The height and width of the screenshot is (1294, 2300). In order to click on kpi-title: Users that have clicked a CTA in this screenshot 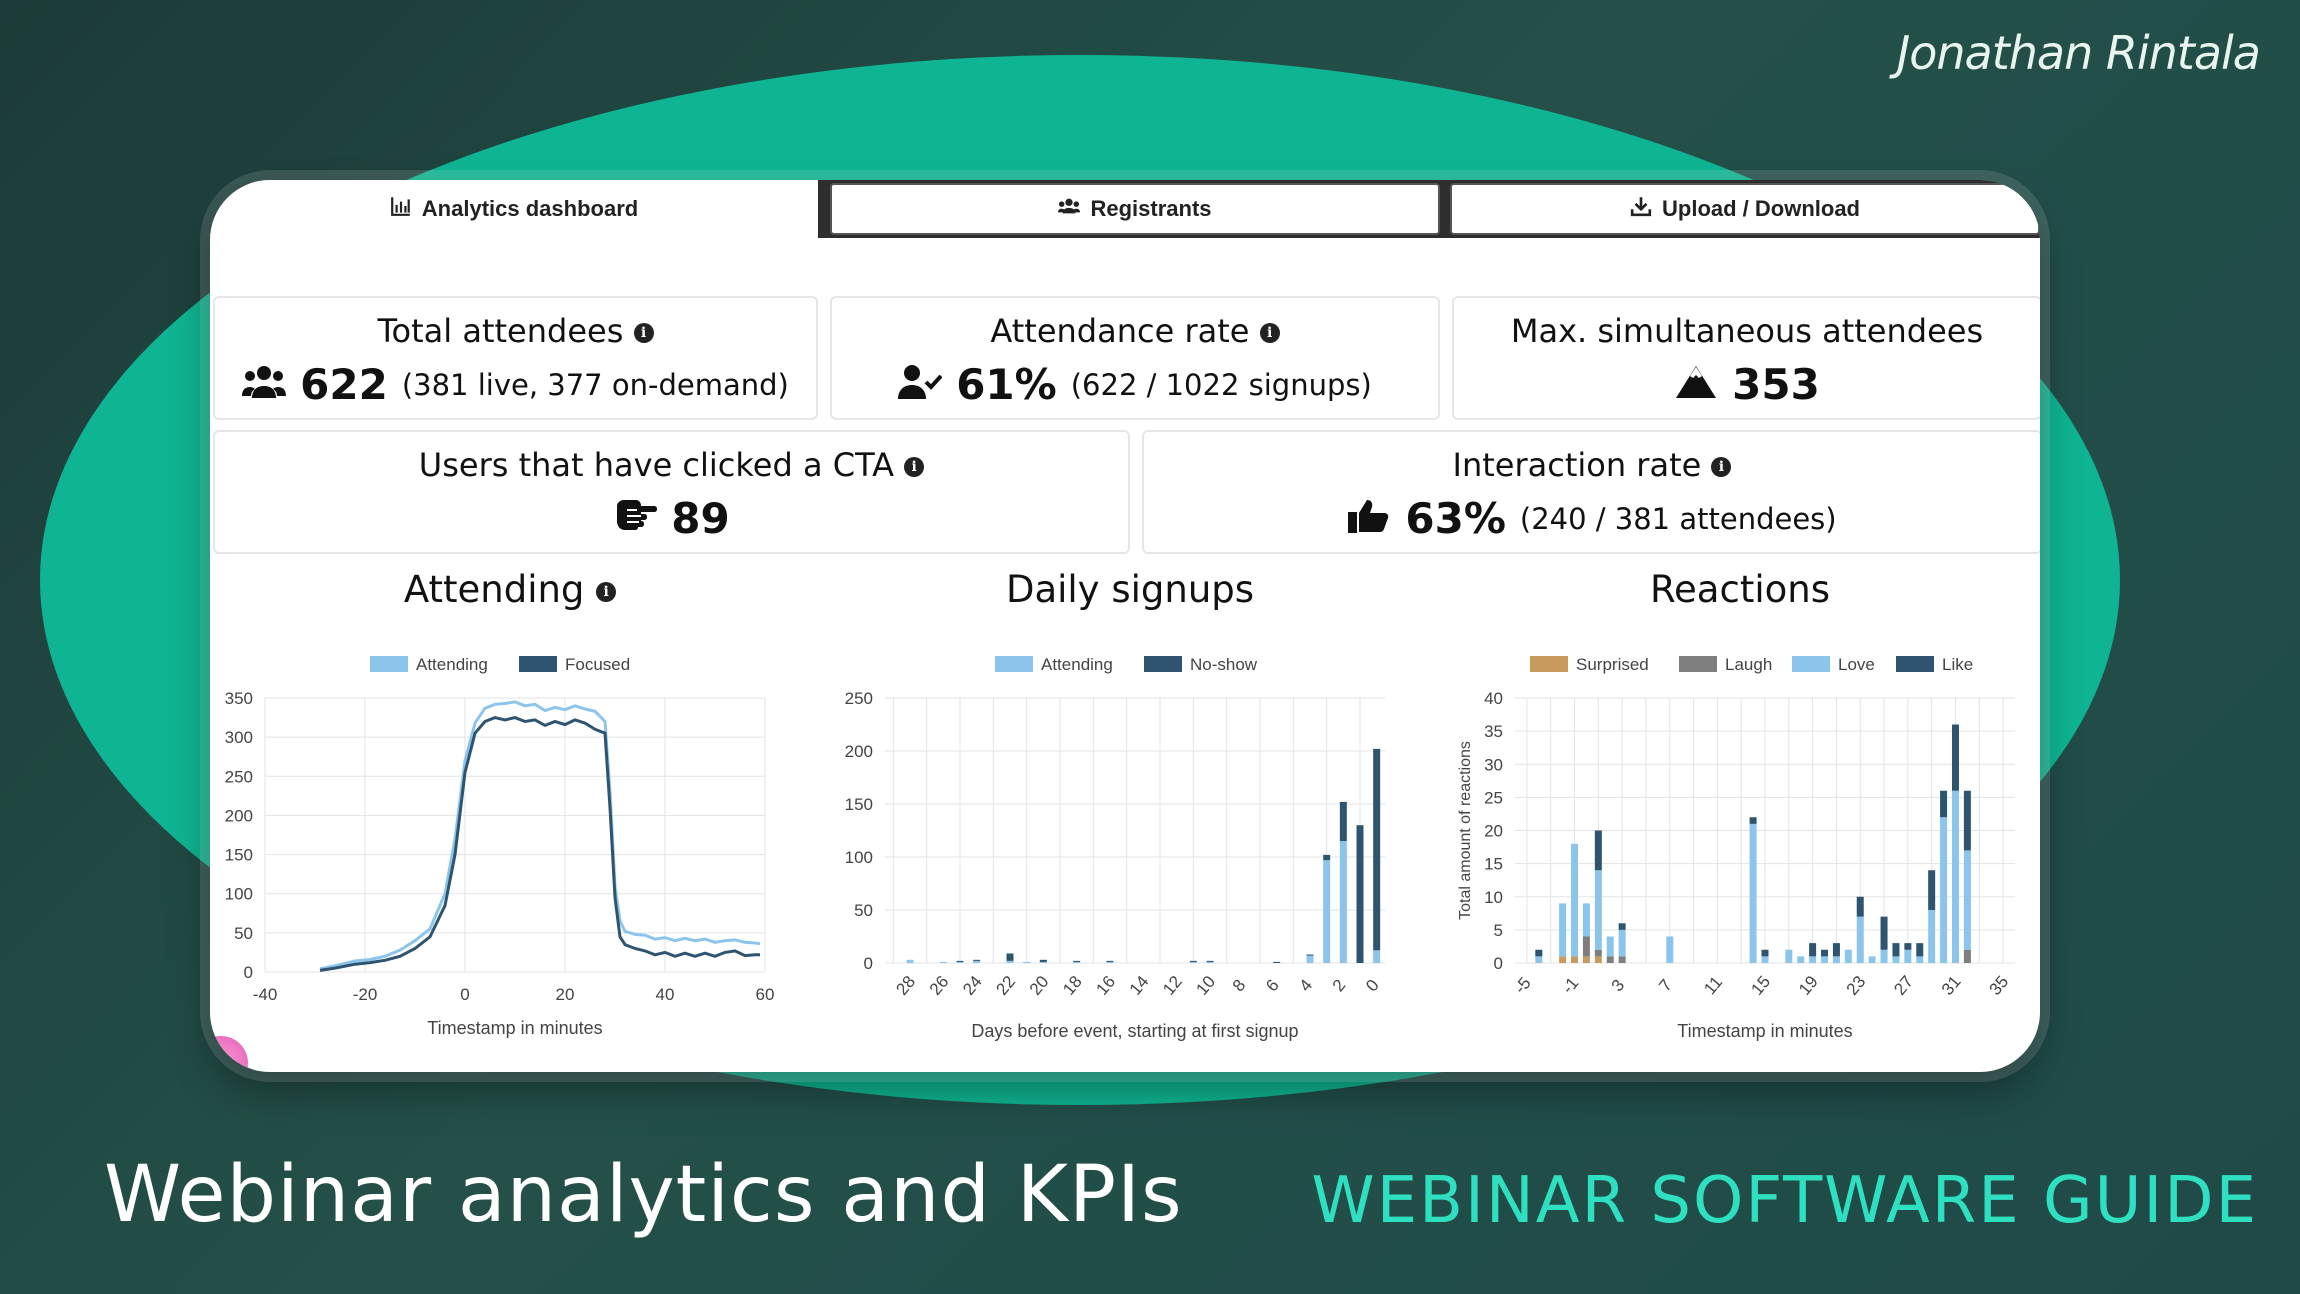, I will do `click(656, 465)`.